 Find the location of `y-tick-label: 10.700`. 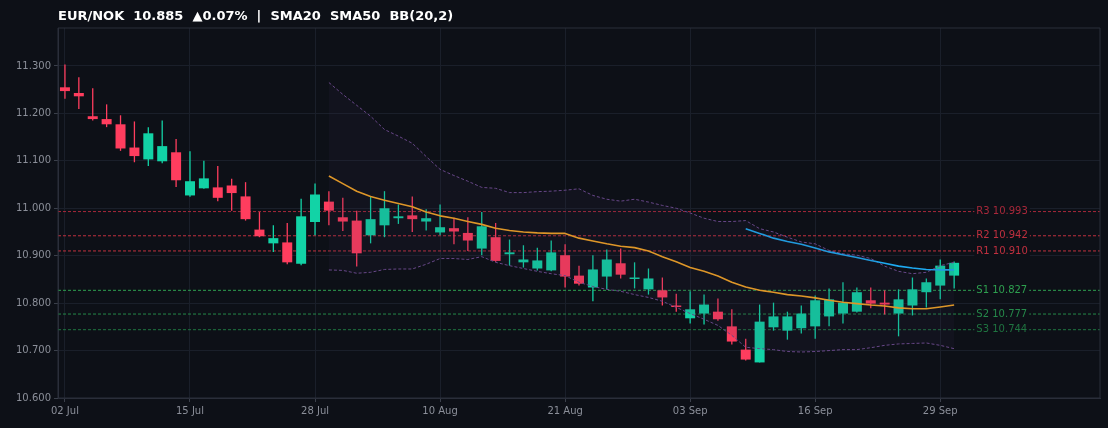

y-tick-label: 10.700 is located at coordinates (33, 350).